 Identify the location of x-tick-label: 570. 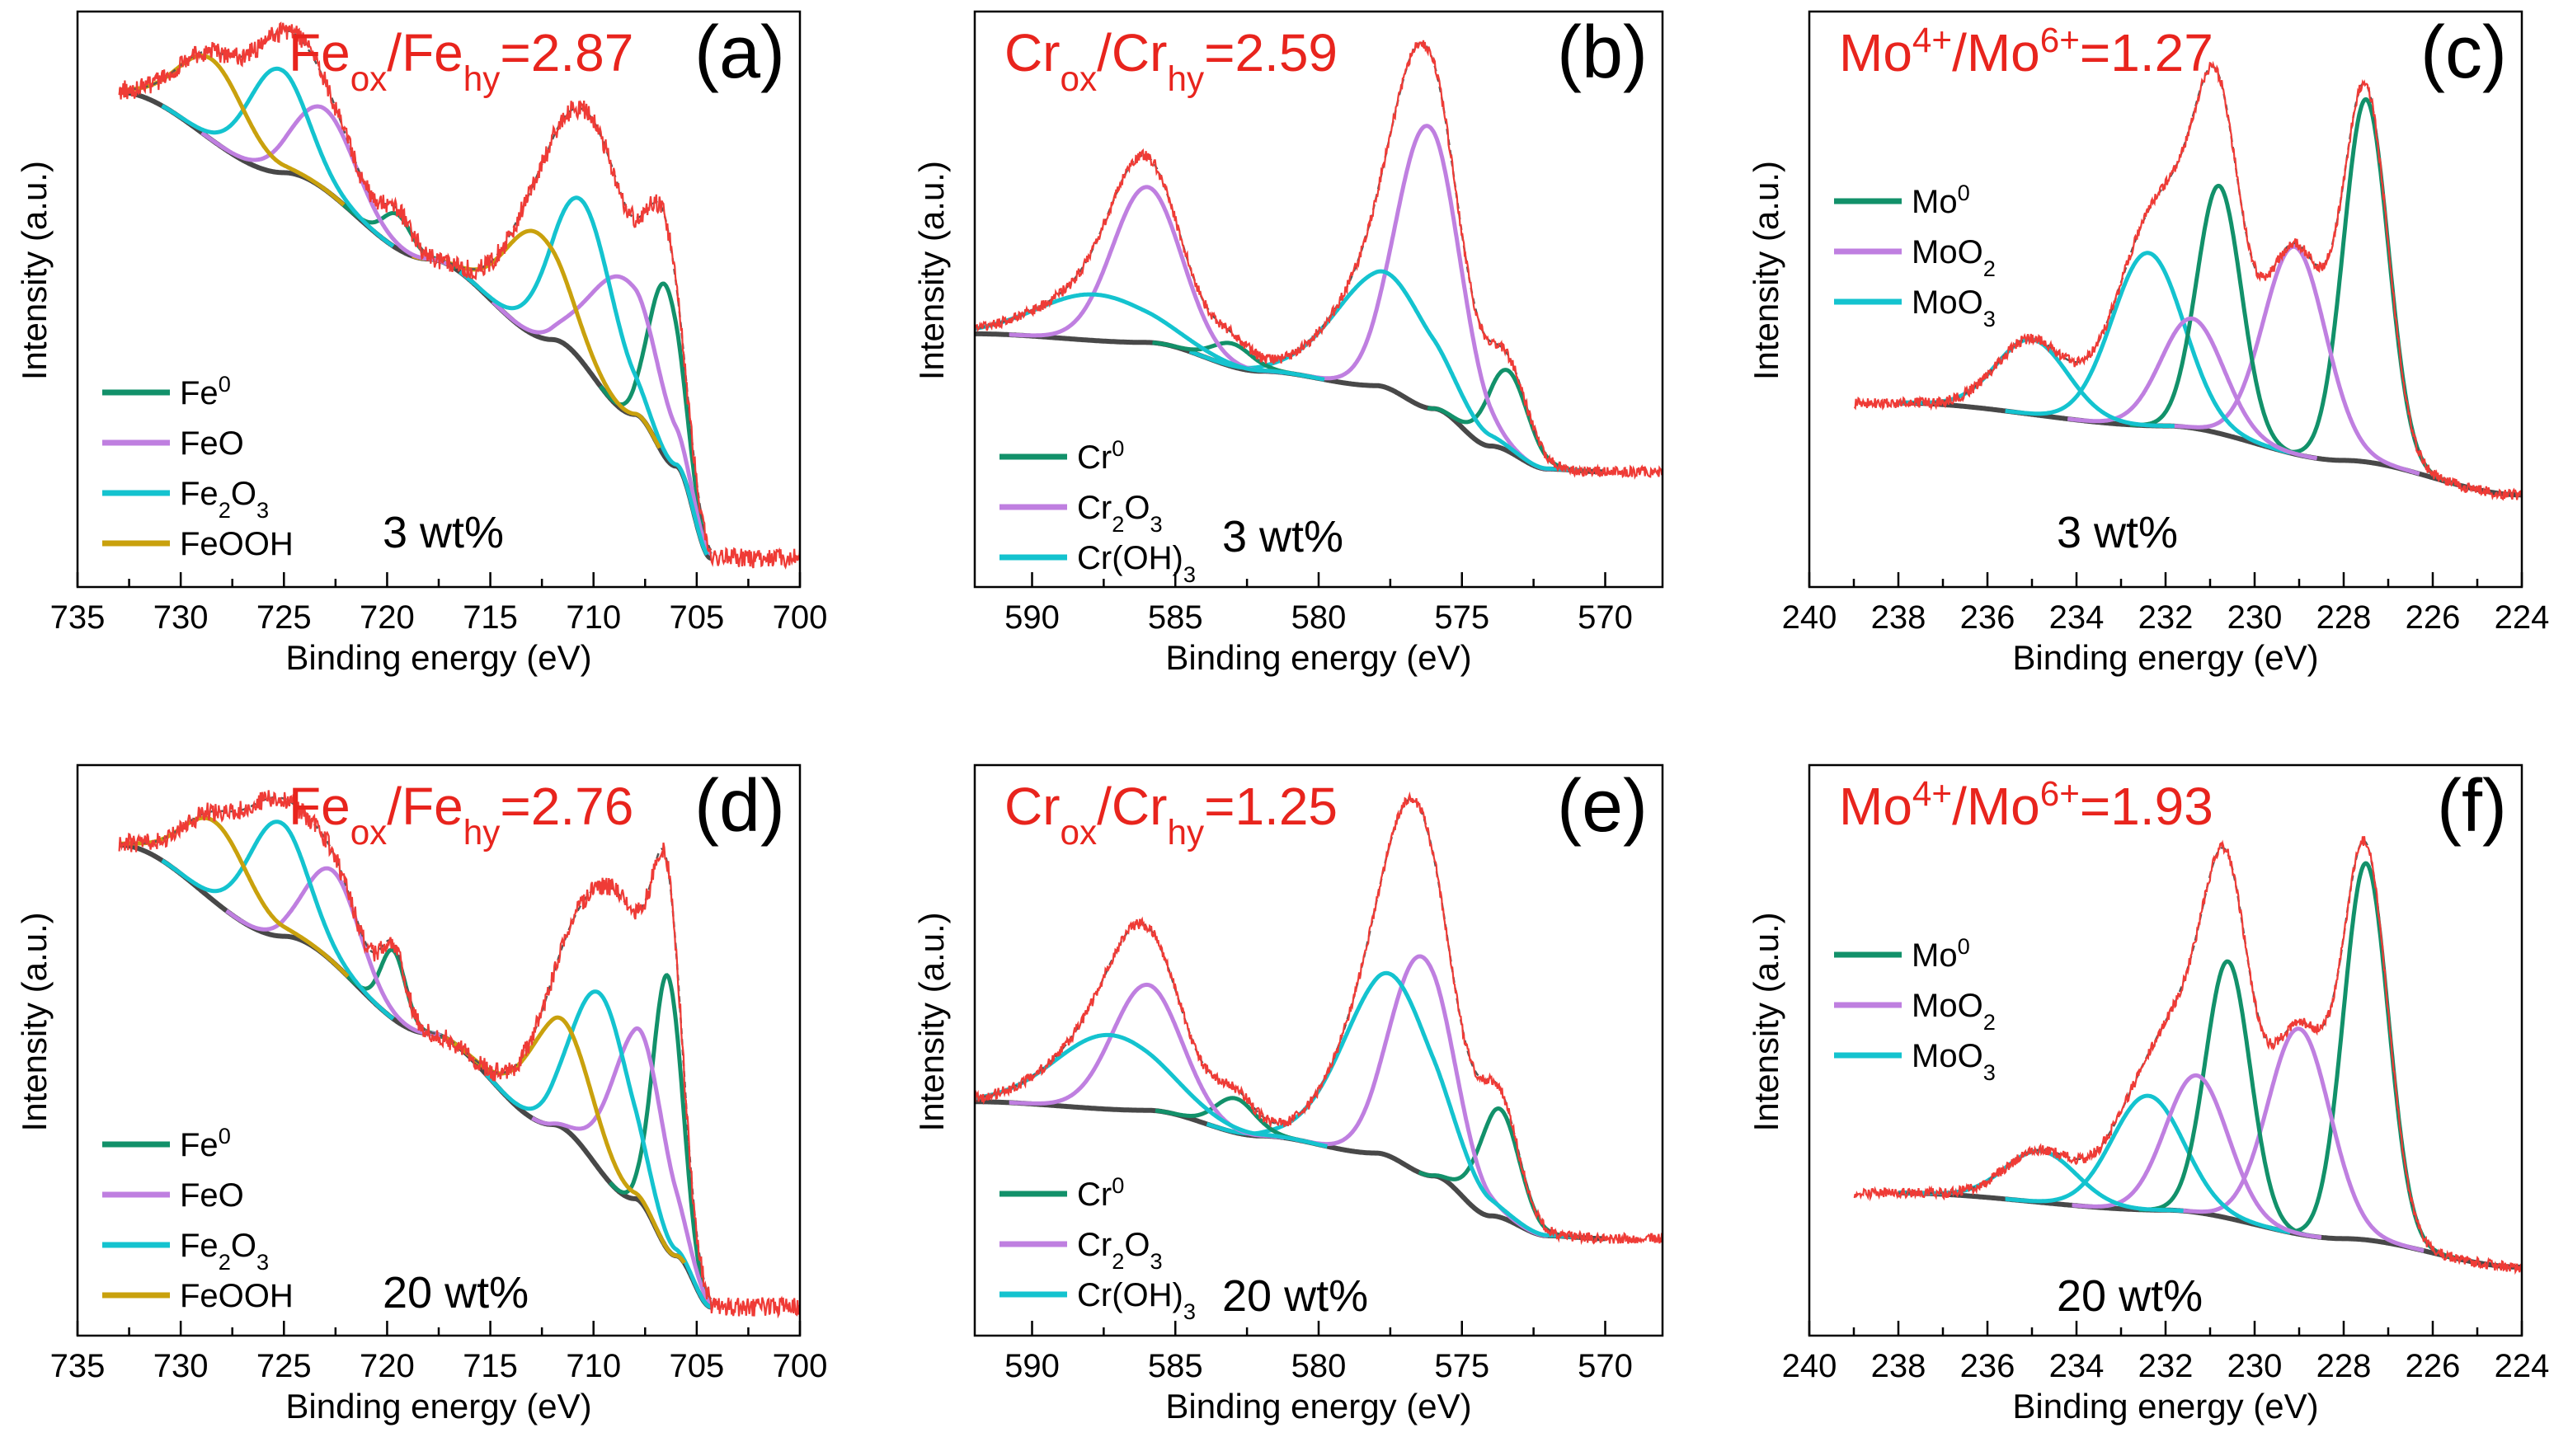
(1605, 1366).